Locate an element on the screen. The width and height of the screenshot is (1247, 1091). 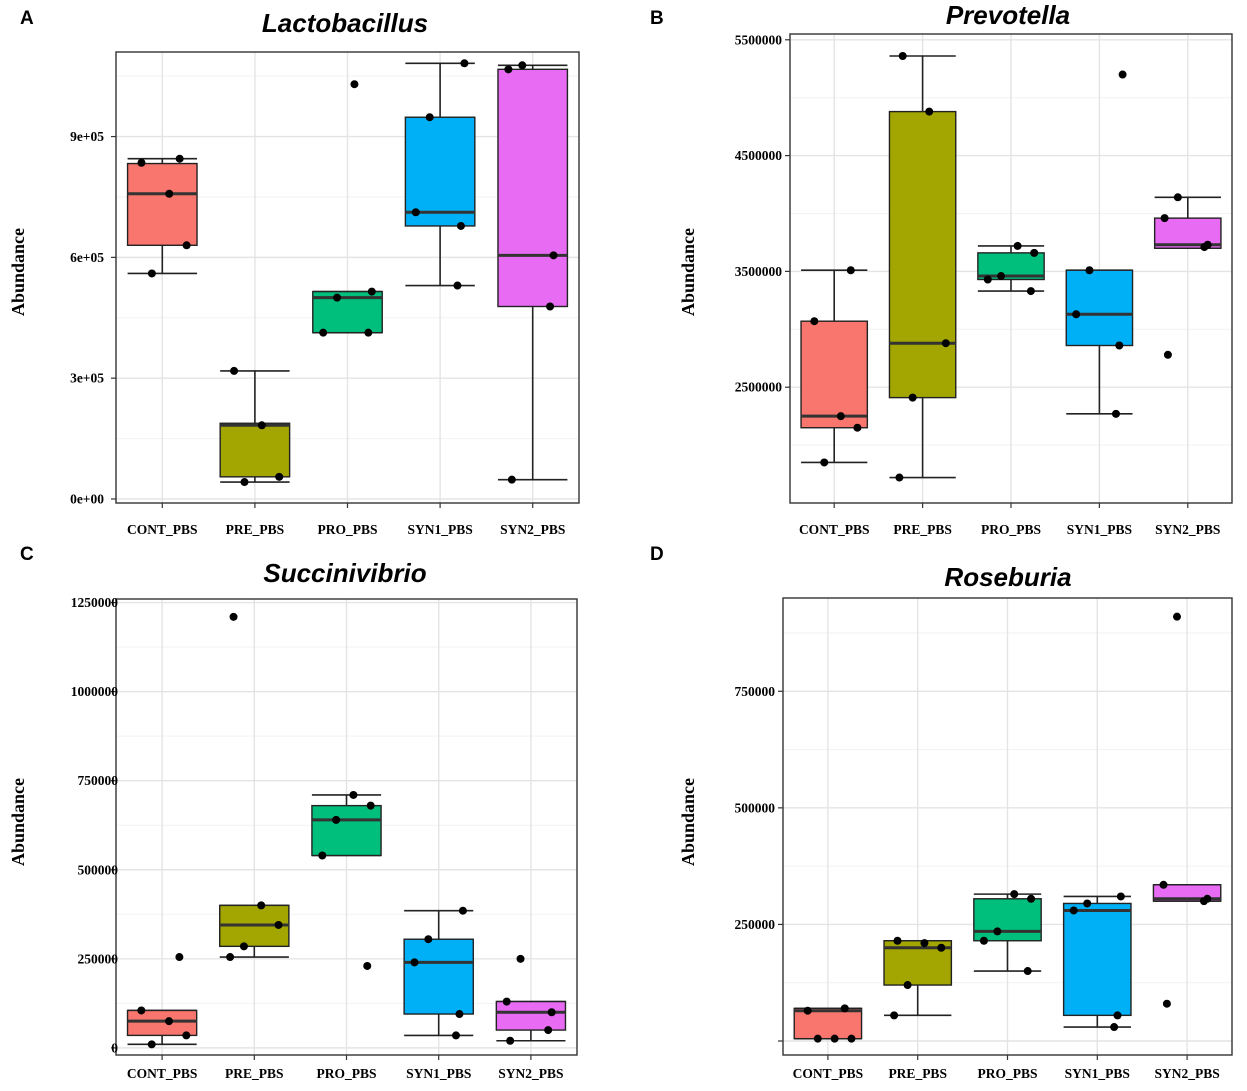
panel-letter: D is located at coordinates (657, 554).